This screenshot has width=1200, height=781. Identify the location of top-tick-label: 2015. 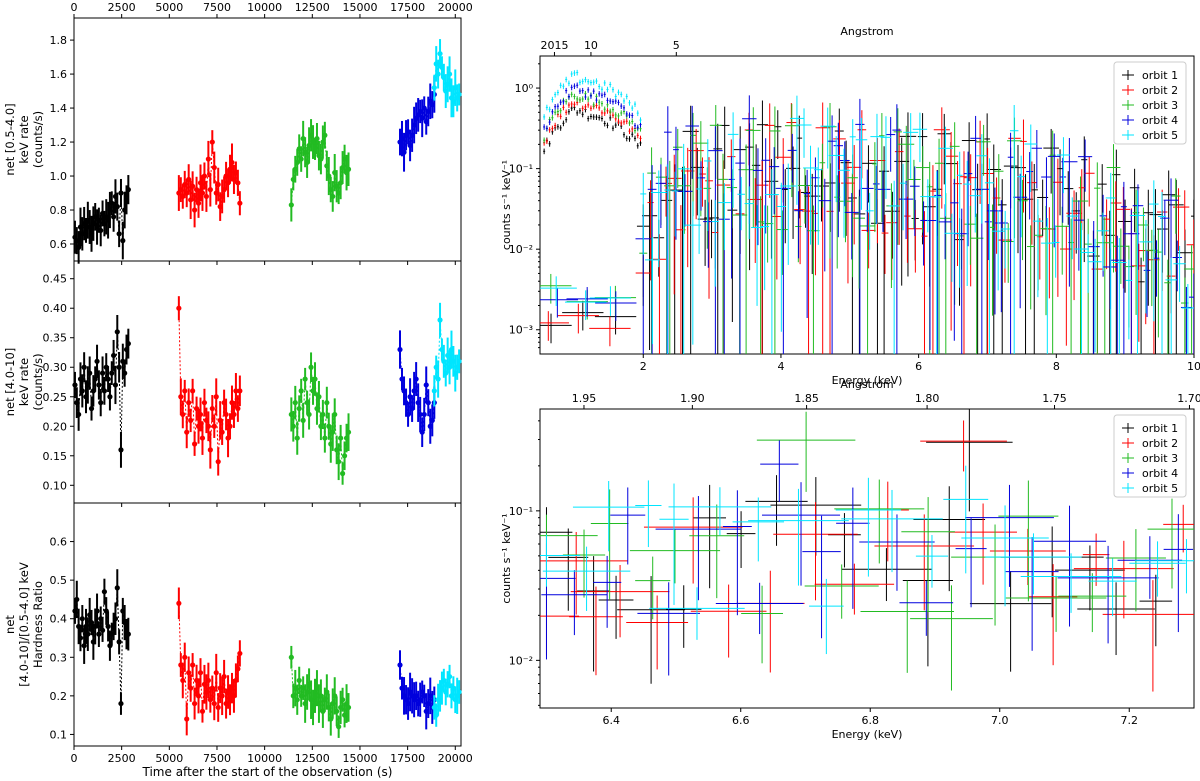
(554, 45).